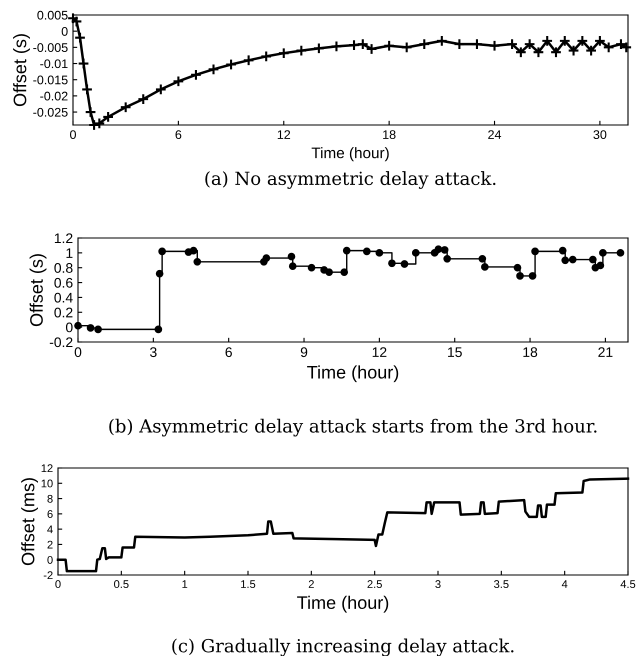 This screenshot has width=636, height=656. What do you see at coordinates (50, 47) in the screenshot?
I see `y-tick-label: -0.005` at bounding box center [50, 47].